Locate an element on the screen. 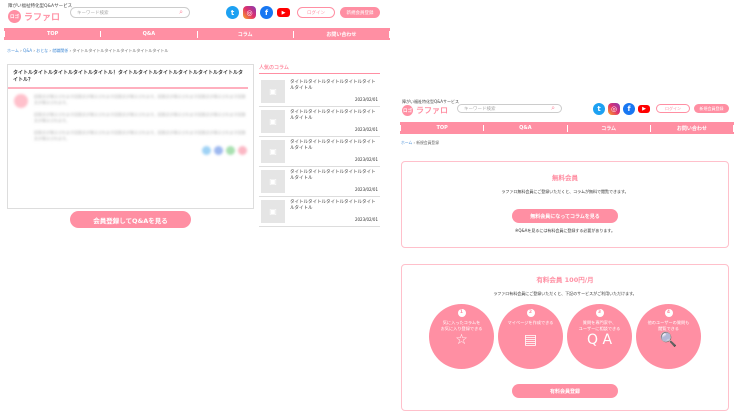 This screenshot has height=416, width=736. feature-3: 3 質問を専門家や、 ユーザーに相談できる Q A is located at coordinates (599, 336).